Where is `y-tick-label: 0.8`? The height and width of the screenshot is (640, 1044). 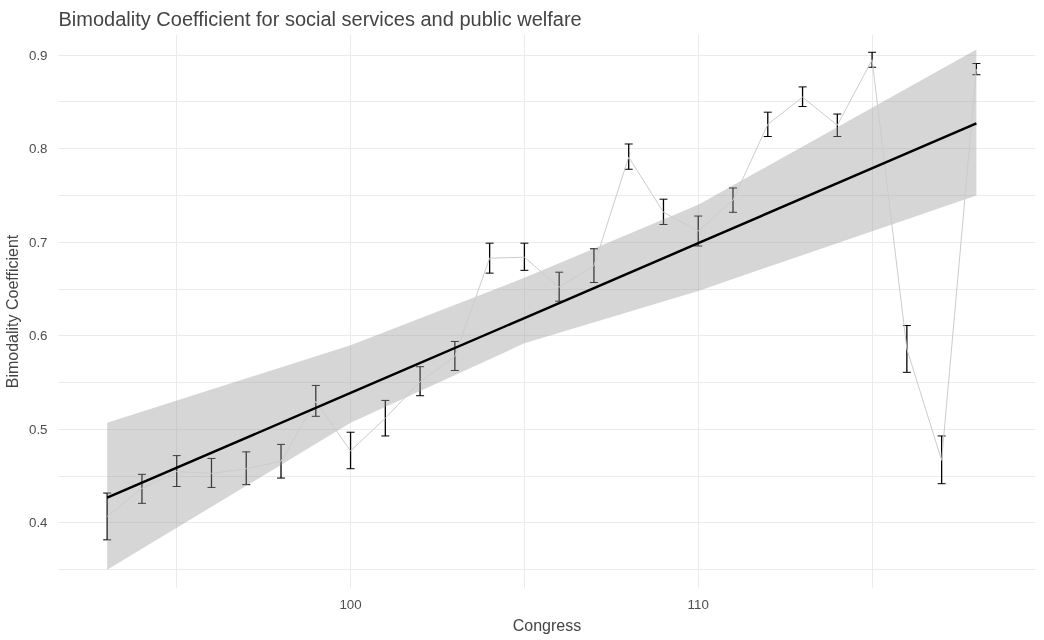
y-tick-label: 0.8 is located at coordinates (38, 149).